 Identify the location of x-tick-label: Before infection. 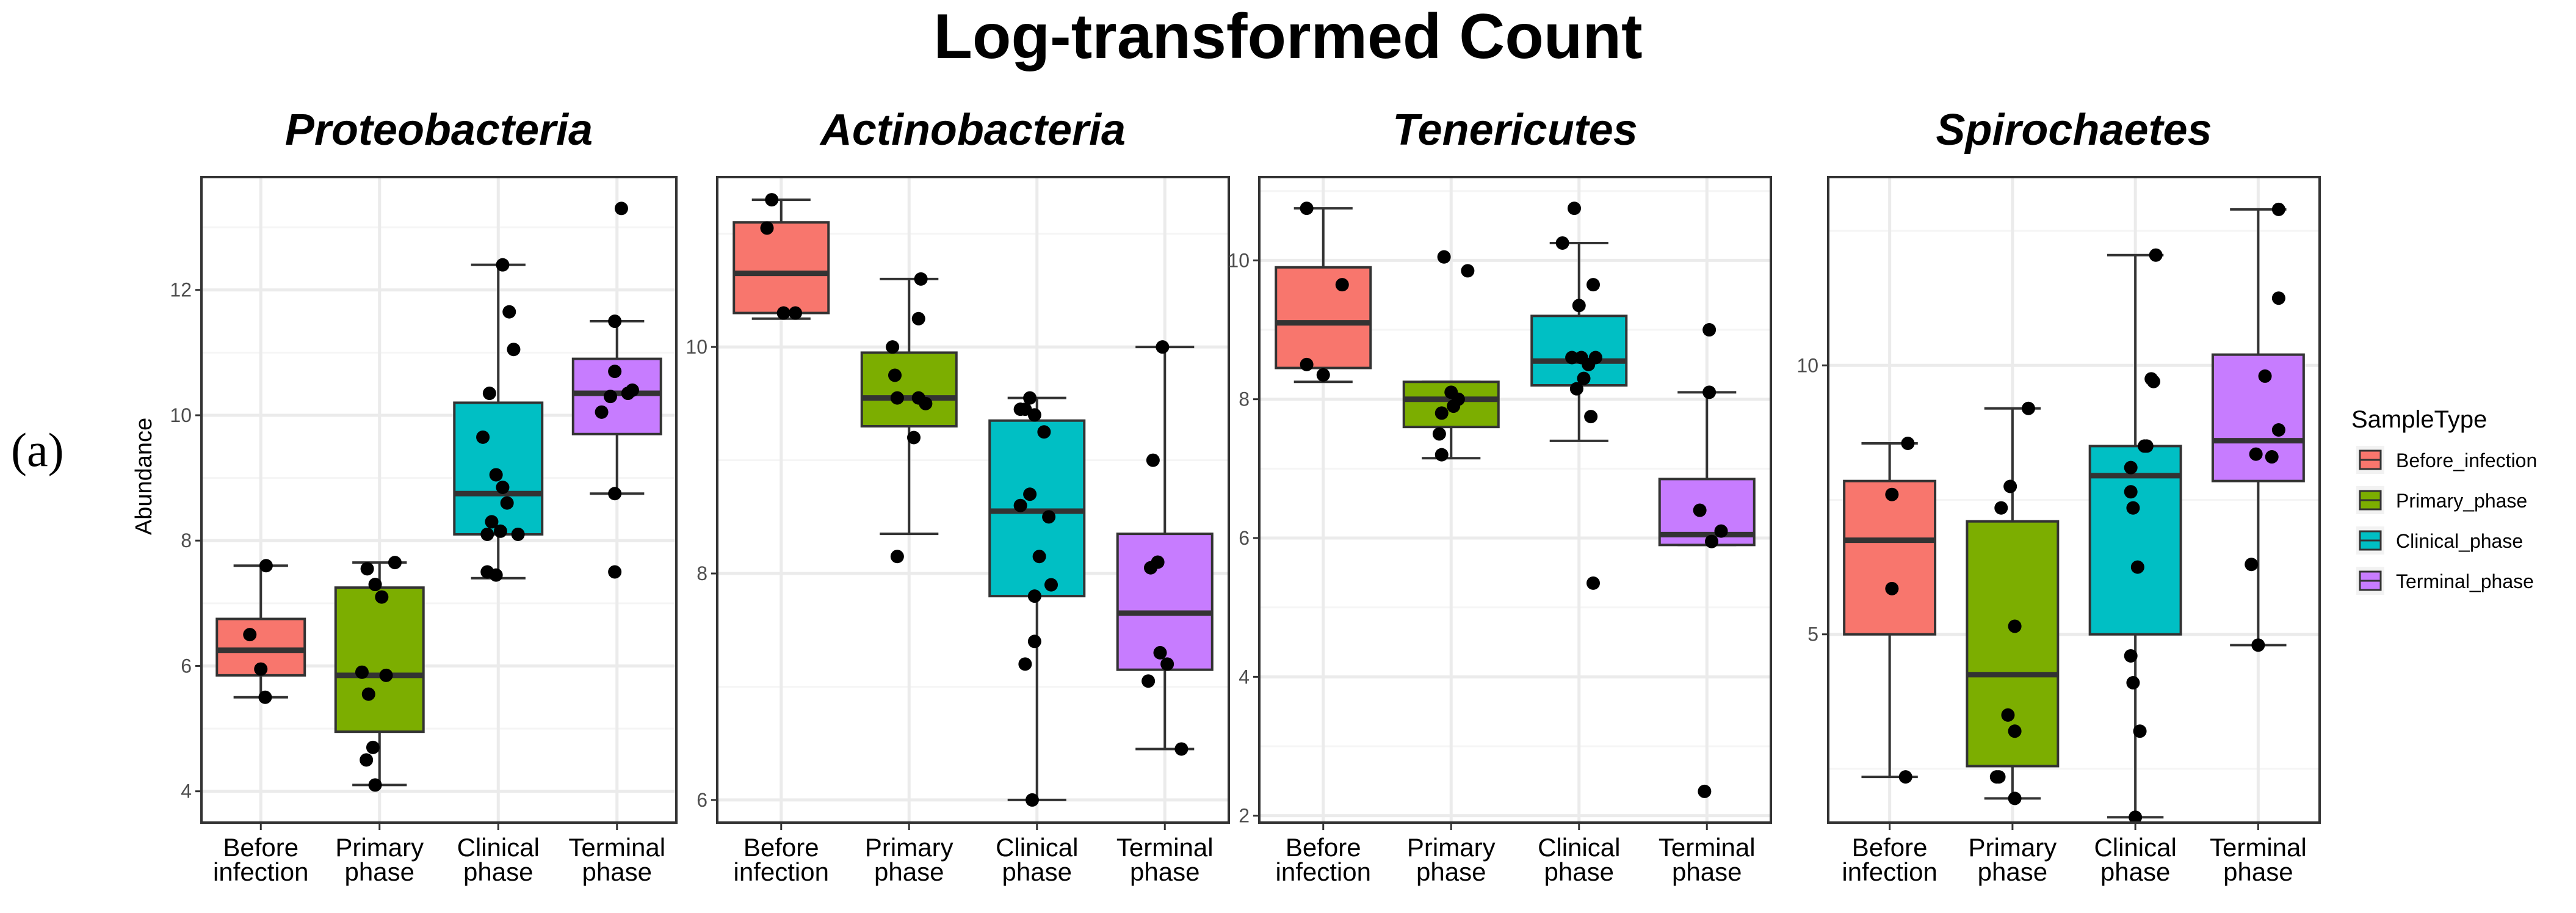
(260, 859).